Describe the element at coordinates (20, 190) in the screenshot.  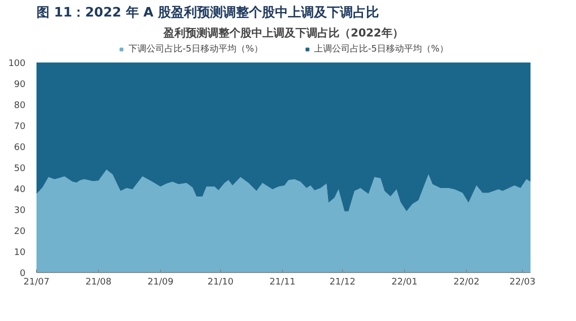
I see `y-tick-label: 40` at that location.